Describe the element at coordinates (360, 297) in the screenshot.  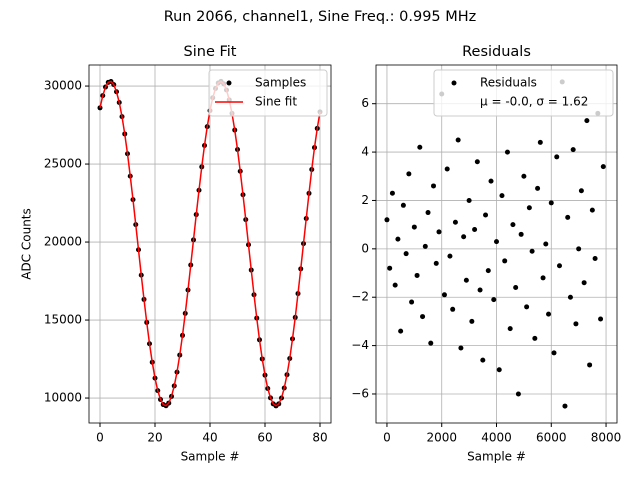
I see `y-tick-label: −2` at that location.